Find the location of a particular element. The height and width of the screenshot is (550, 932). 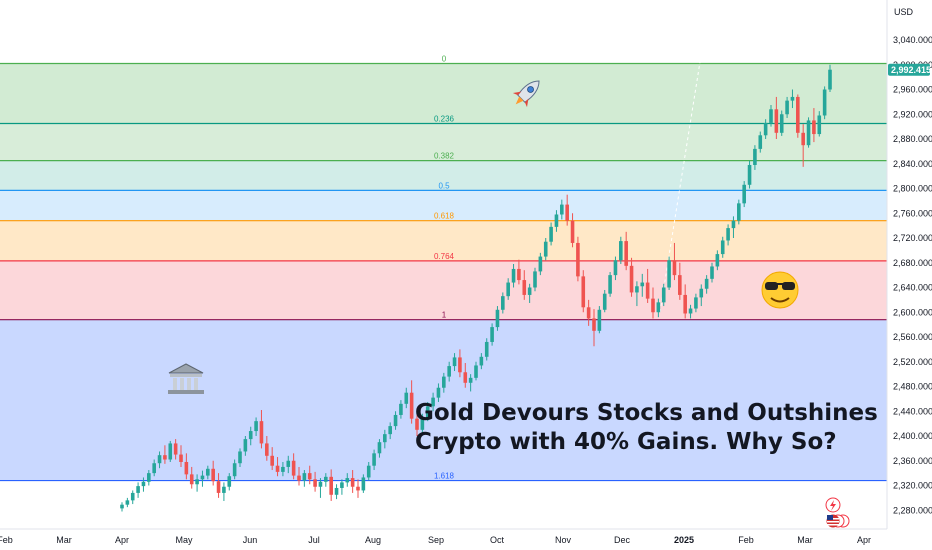

price-tick-label: 2,440.000 is located at coordinates (912, 411).